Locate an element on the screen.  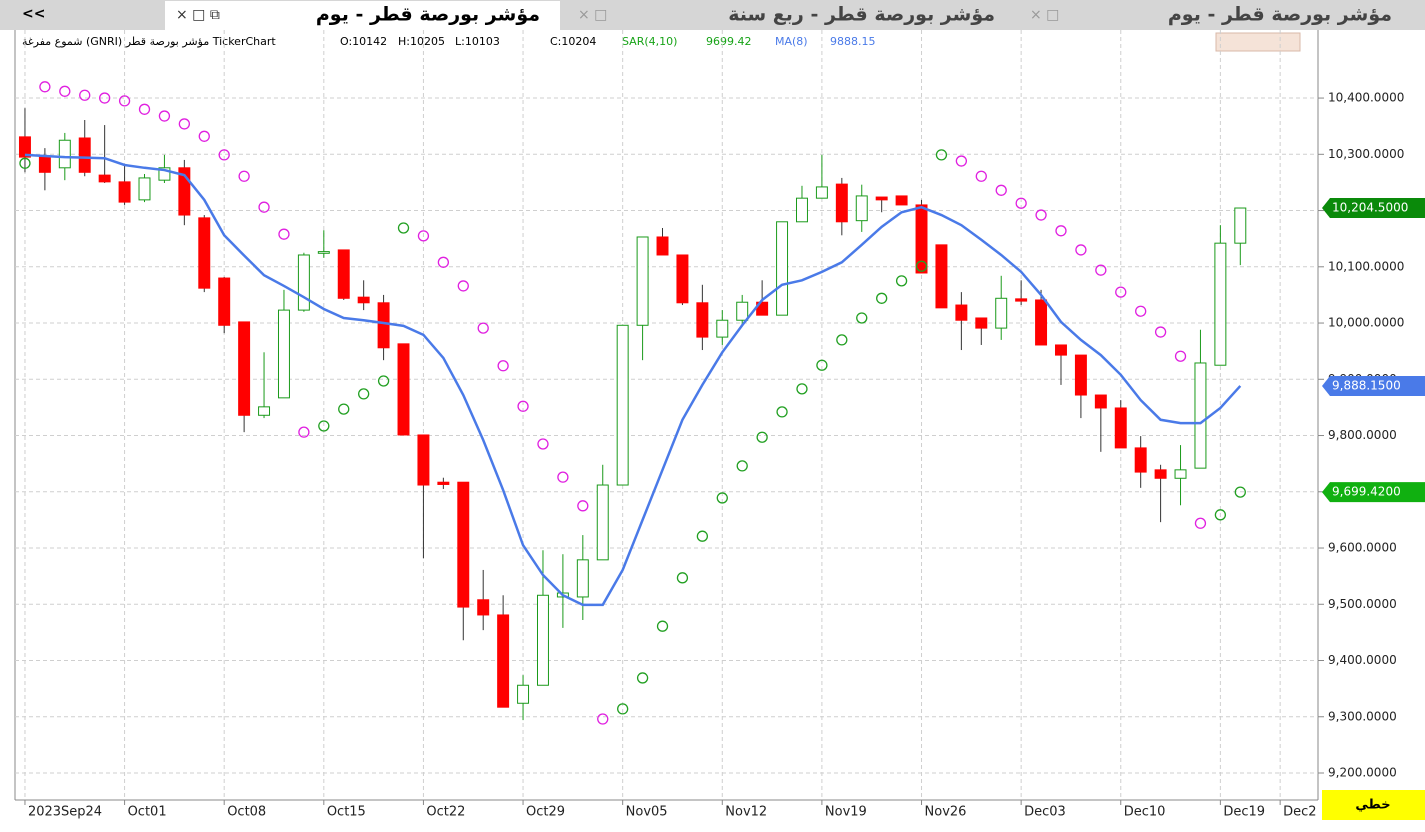
mode-button is located at coordinates (1373, 805).